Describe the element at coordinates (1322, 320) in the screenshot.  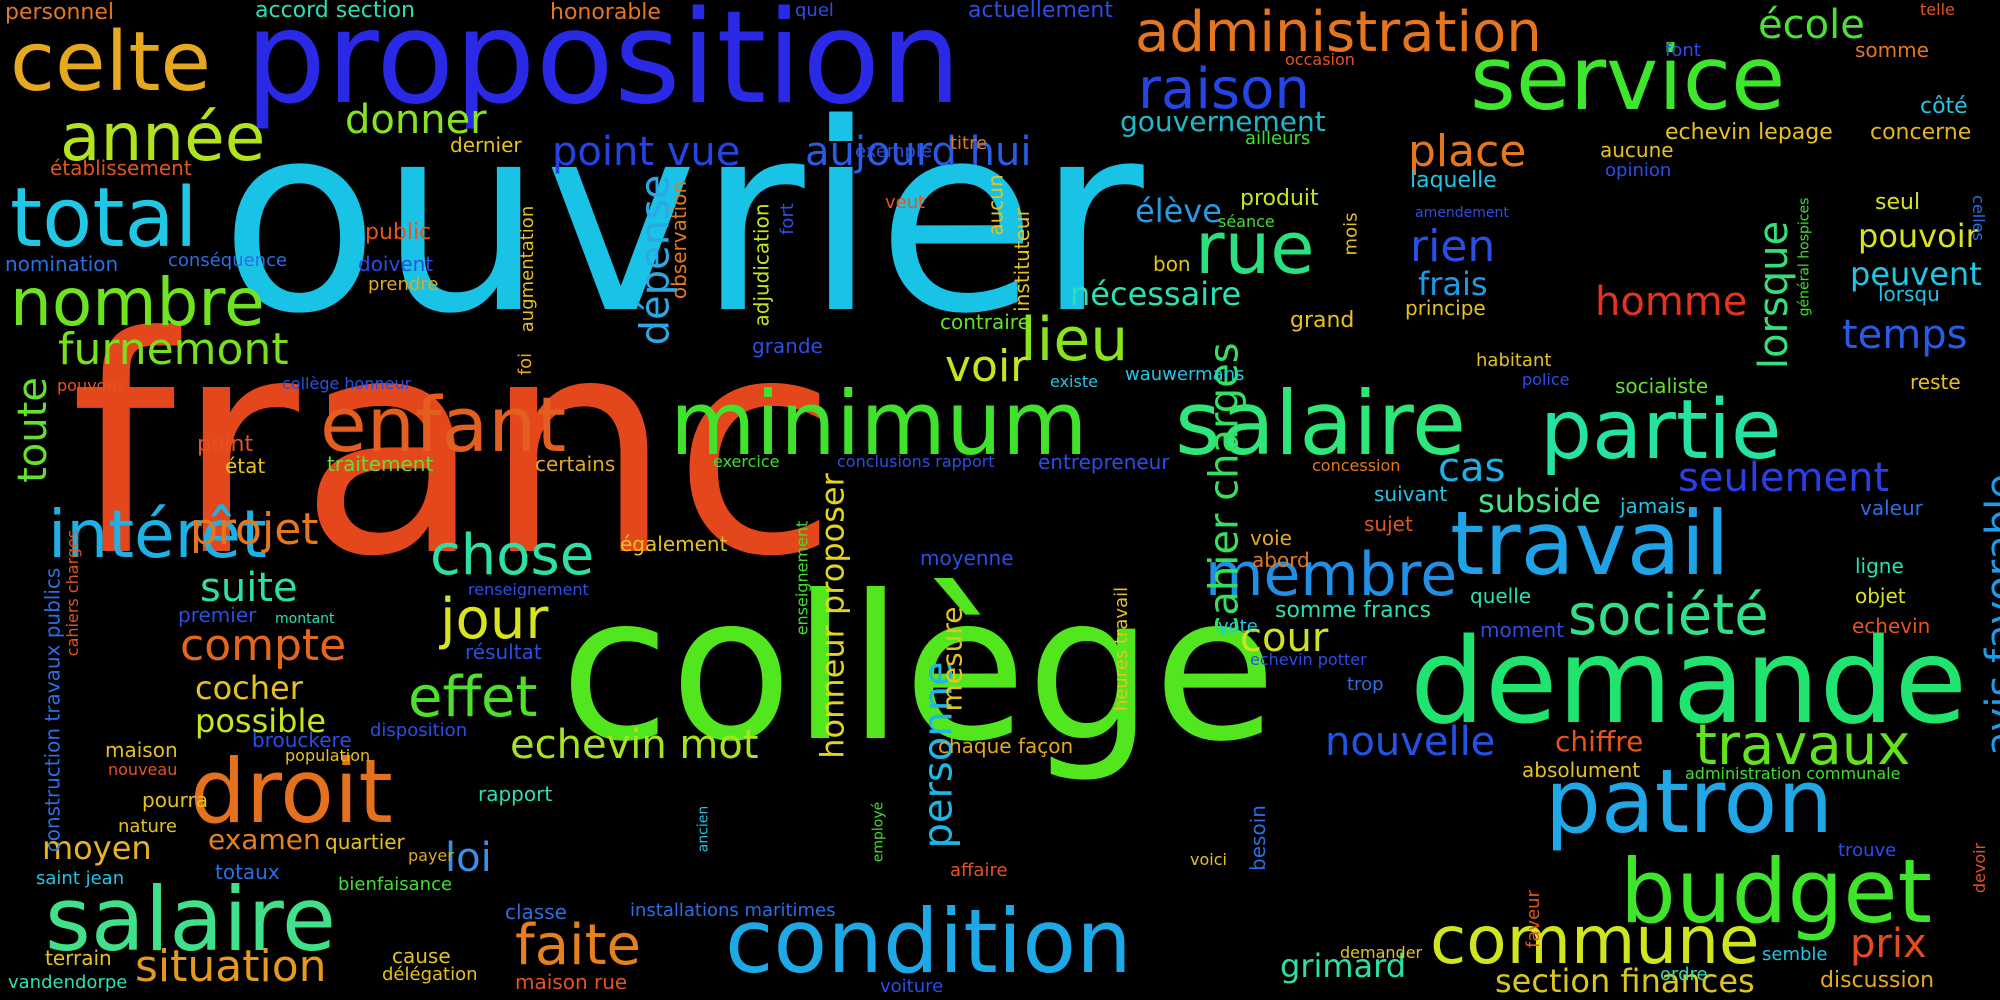
I see `cloud-word: grand` at that location.